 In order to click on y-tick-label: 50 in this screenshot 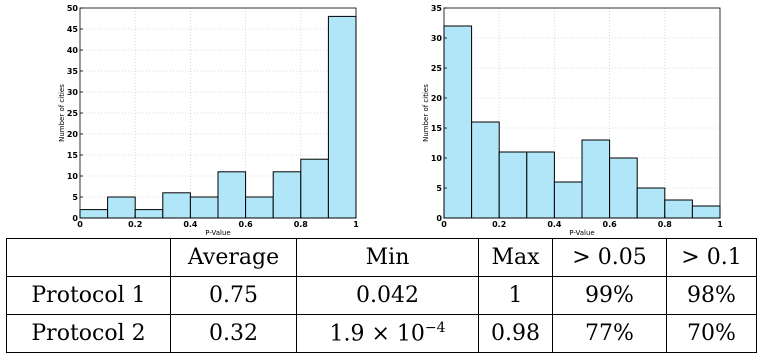, I will do `click(73, 8)`.